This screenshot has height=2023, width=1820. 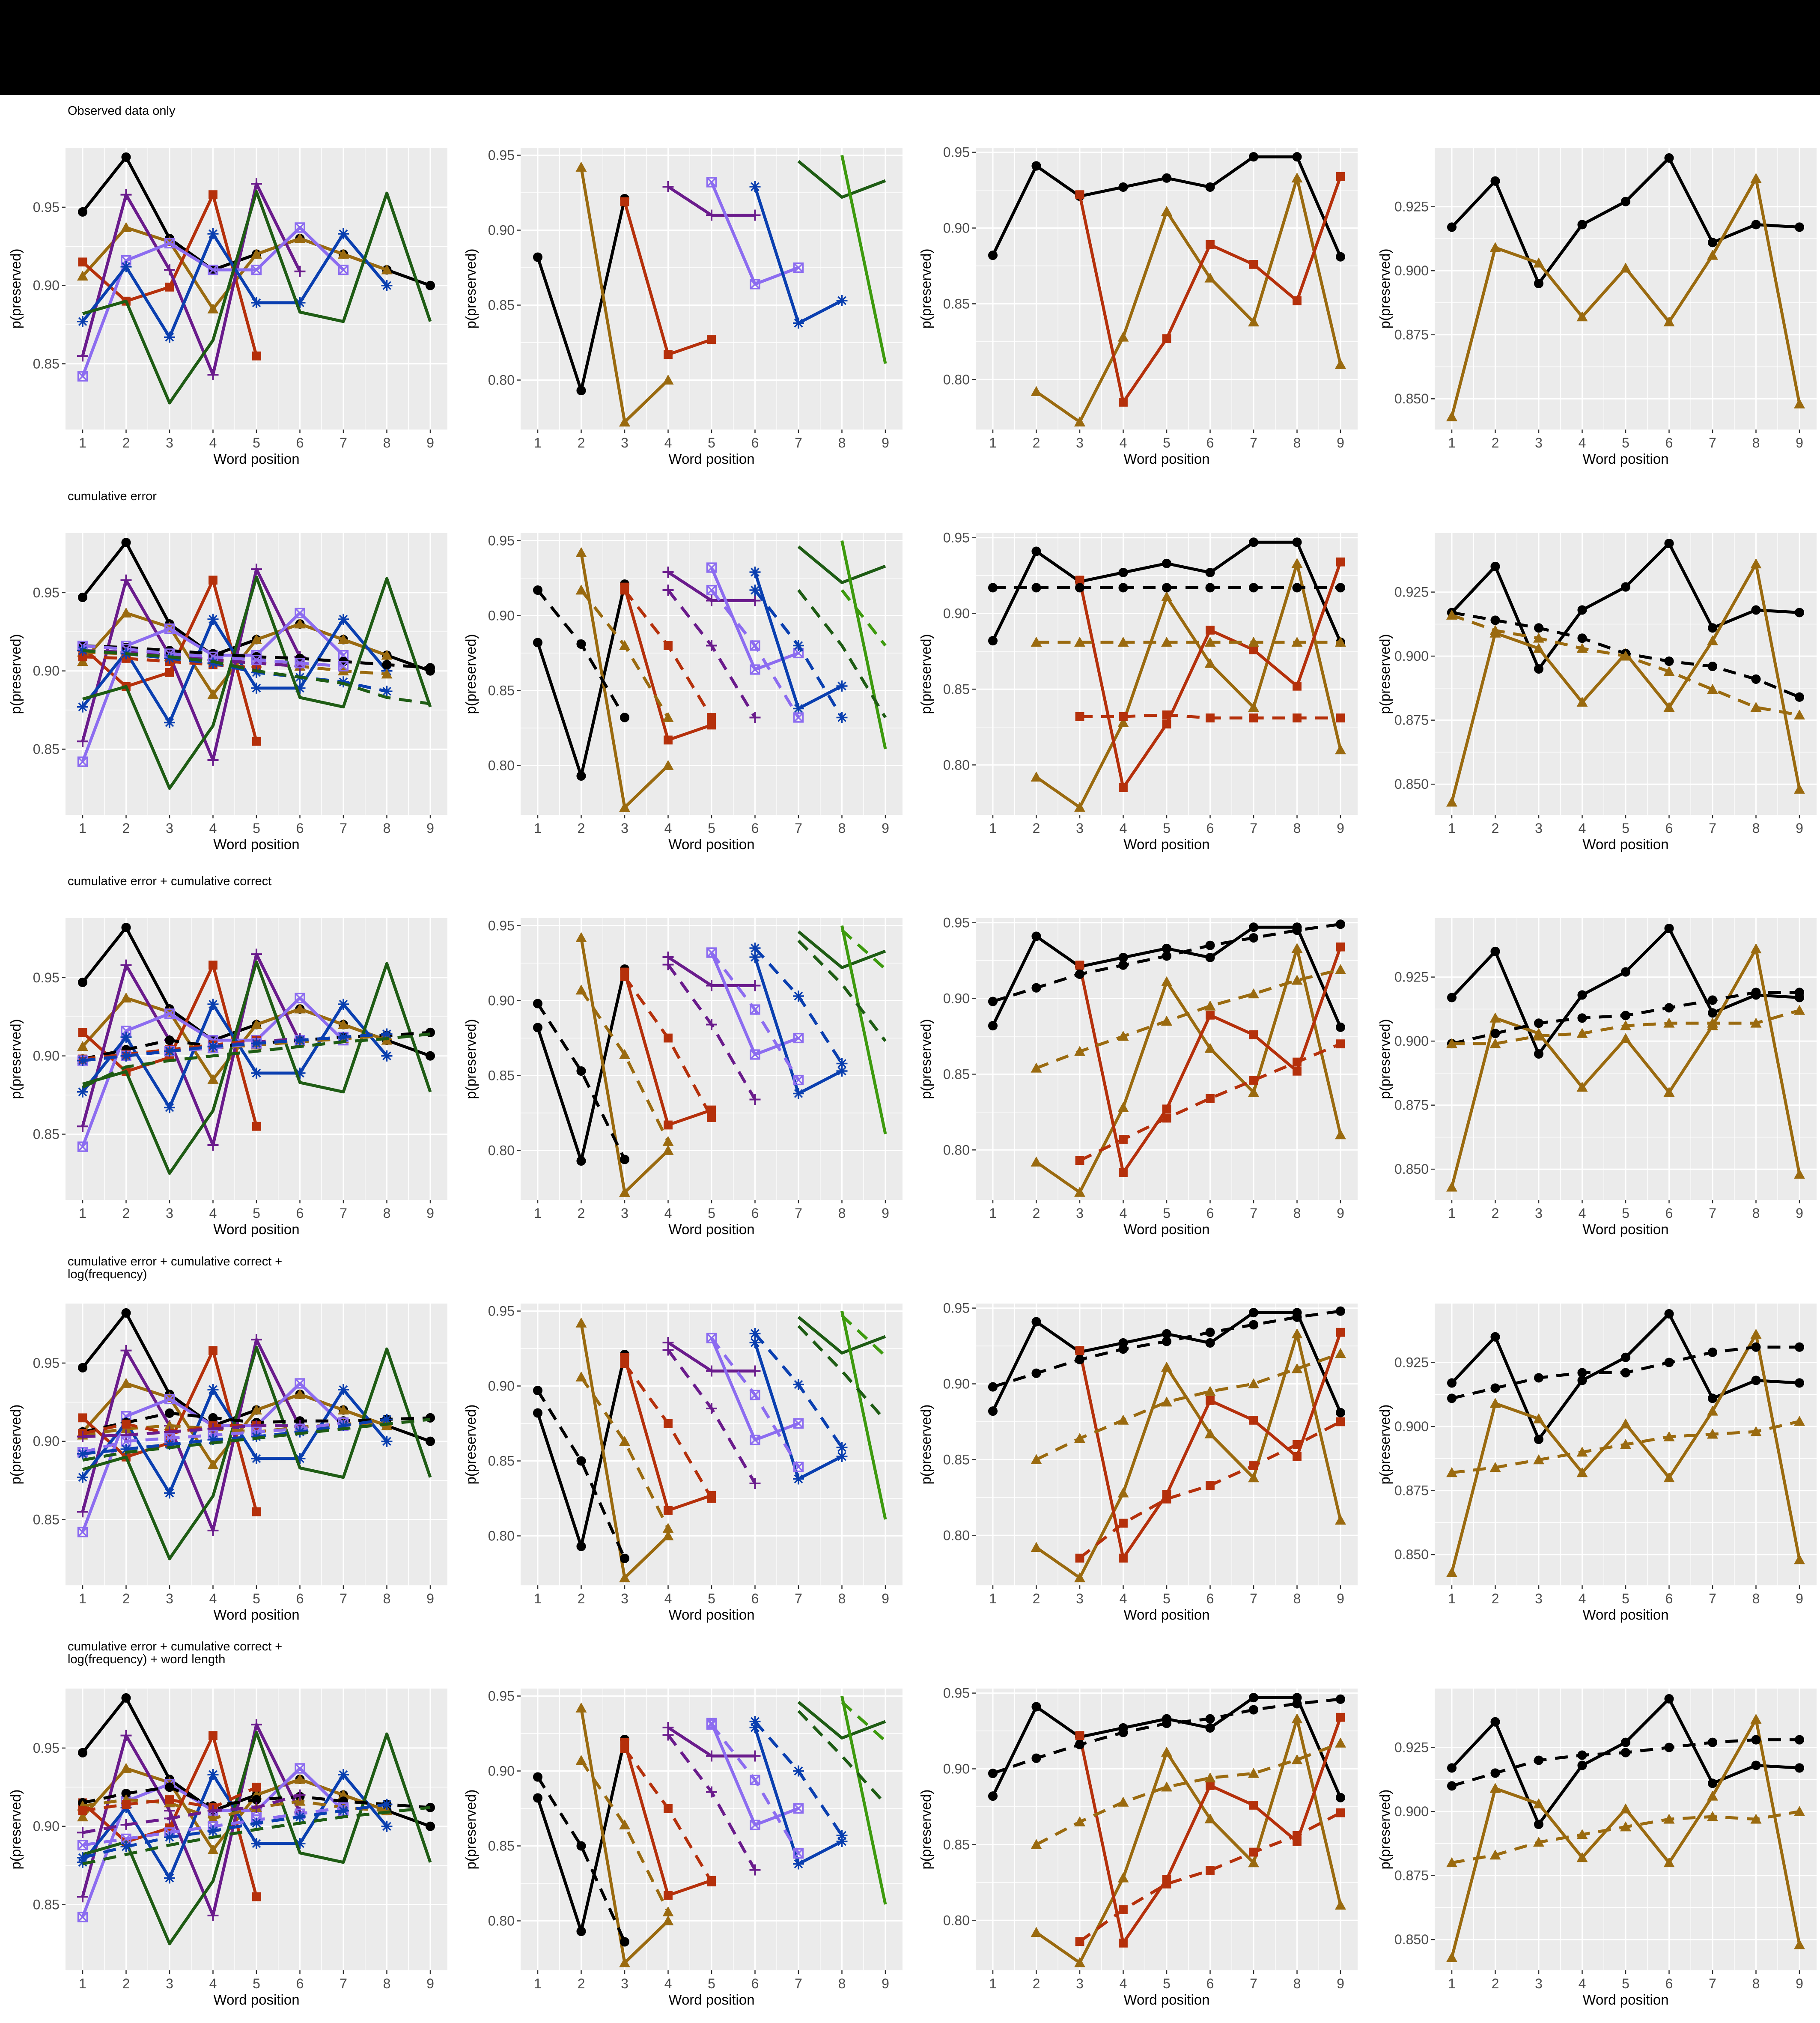 I want to click on row-title: Observed data only, so click(x=122, y=111).